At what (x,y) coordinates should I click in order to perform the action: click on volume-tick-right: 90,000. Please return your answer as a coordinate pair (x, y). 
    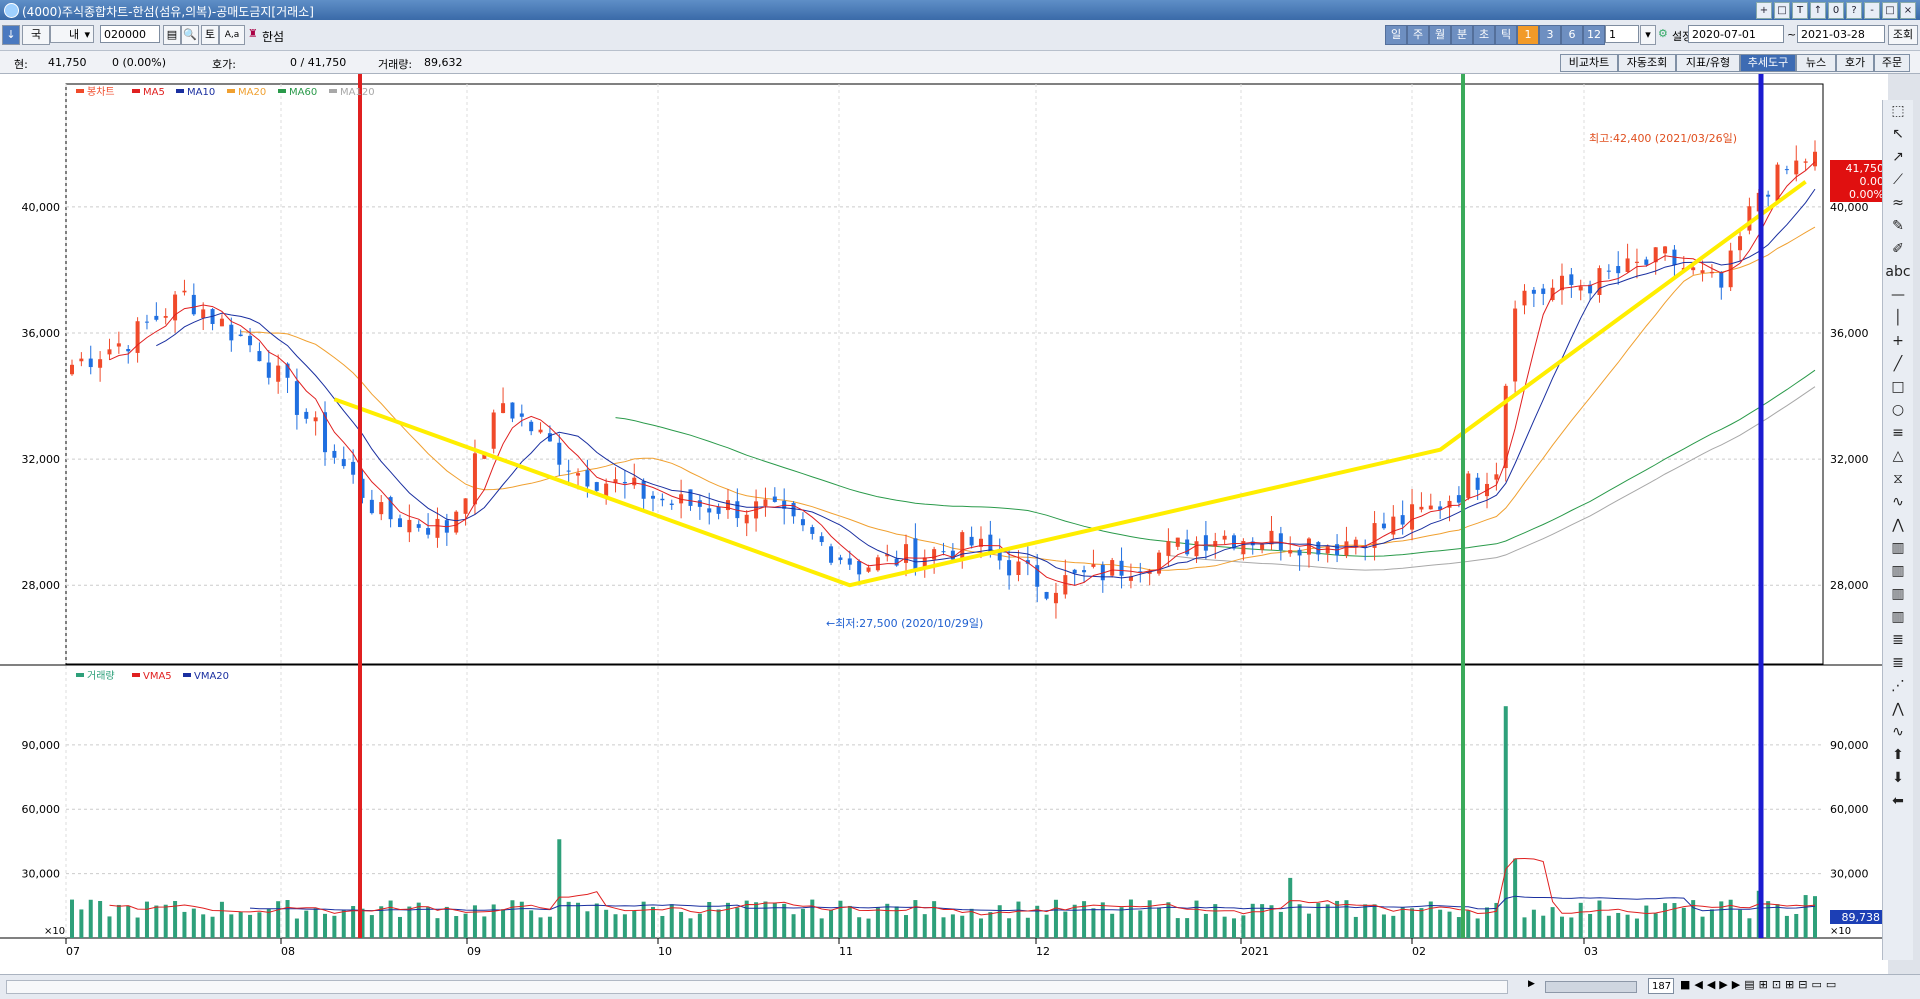
    Looking at the image, I should click on (1849, 745).